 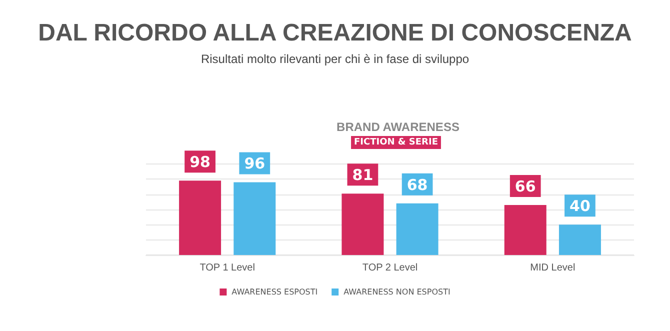 What do you see at coordinates (396, 143) in the screenshot?
I see `text: FICTION & SERIE` at bounding box center [396, 143].